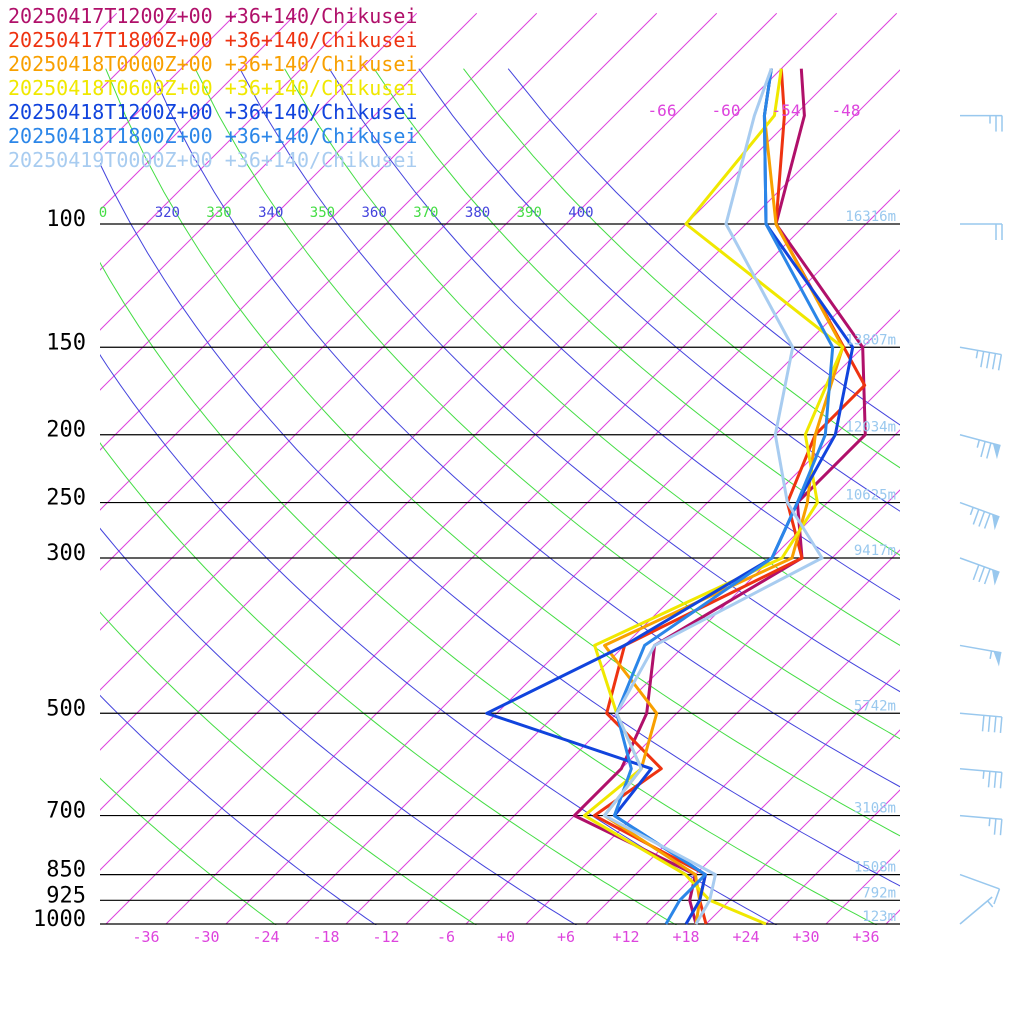 This screenshot has width=1024, height=1024. What do you see at coordinates (66, 498) in the screenshot?
I see `pressure-tick-label: 250` at bounding box center [66, 498].